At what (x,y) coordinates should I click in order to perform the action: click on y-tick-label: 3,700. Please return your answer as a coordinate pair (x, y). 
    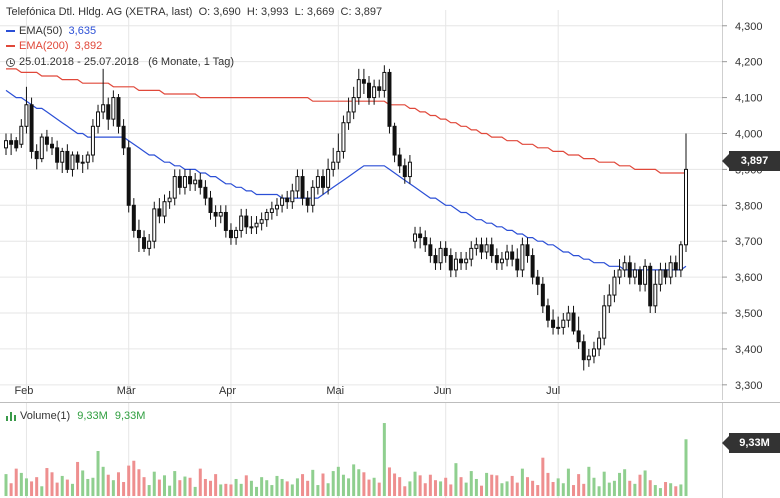
    Looking at the image, I should click on (749, 242).